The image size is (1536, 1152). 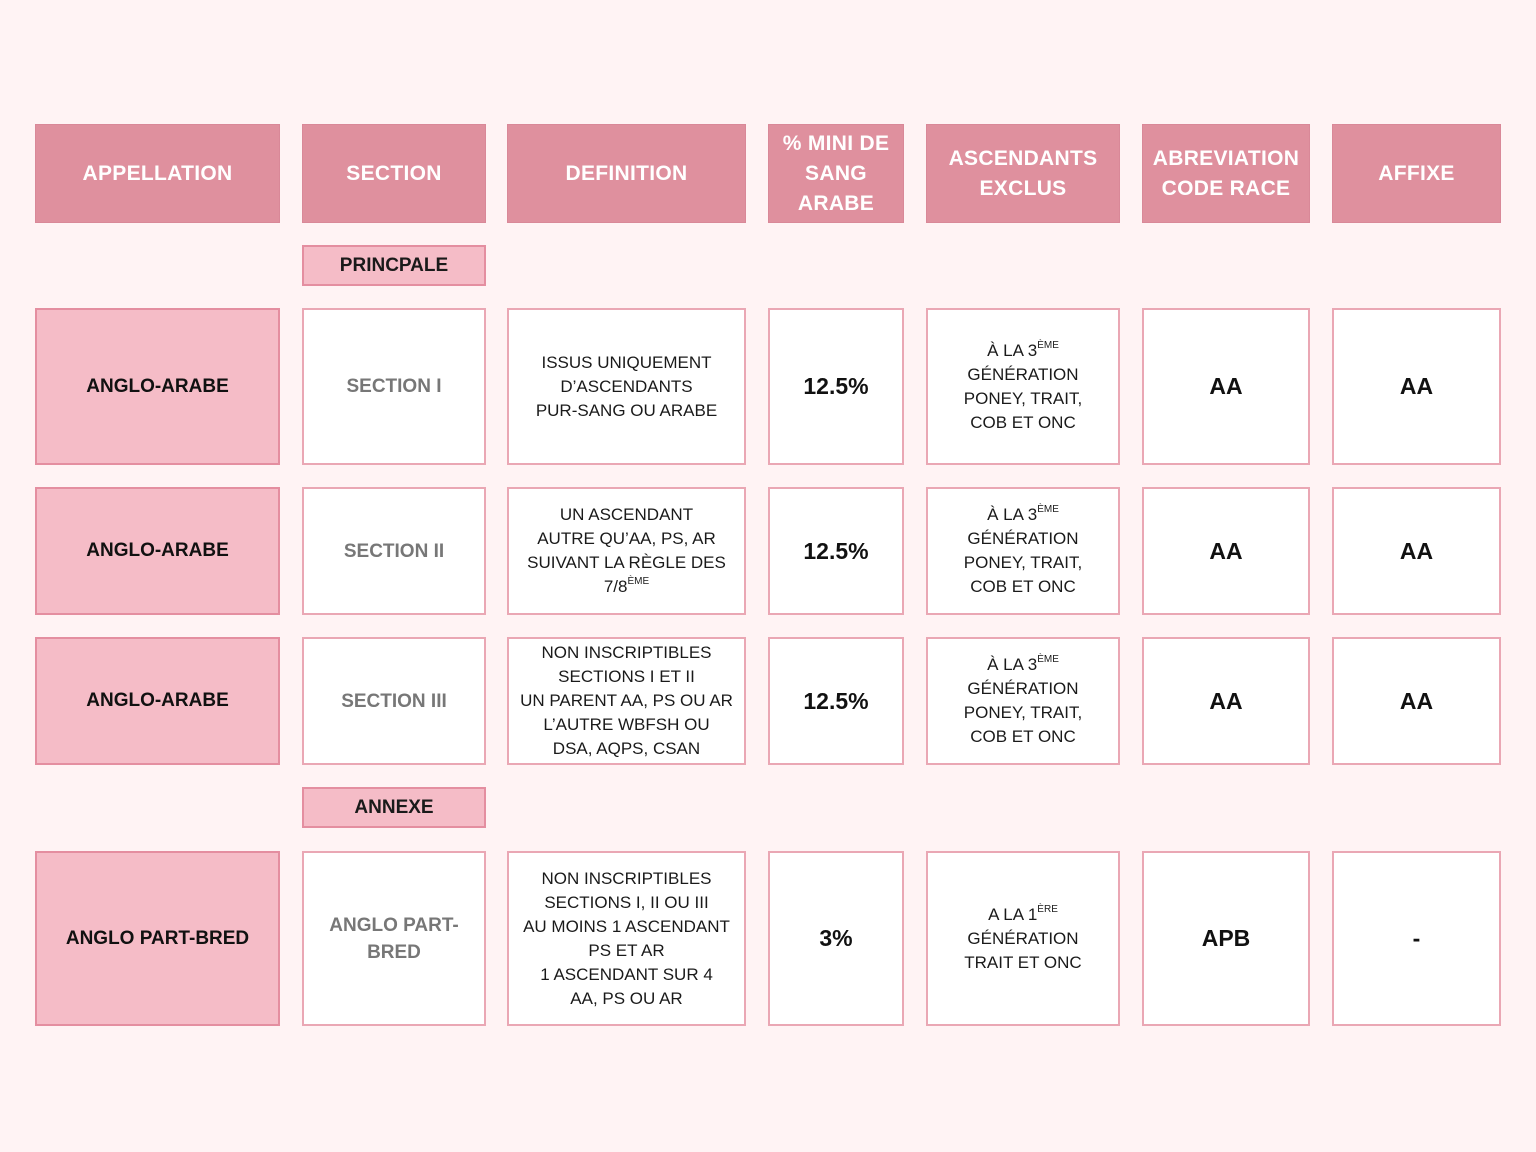 What do you see at coordinates (1048, 659) in the screenshot?
I see `row3-exclus-sup: ÈME` at bounding box center [1048, 659].